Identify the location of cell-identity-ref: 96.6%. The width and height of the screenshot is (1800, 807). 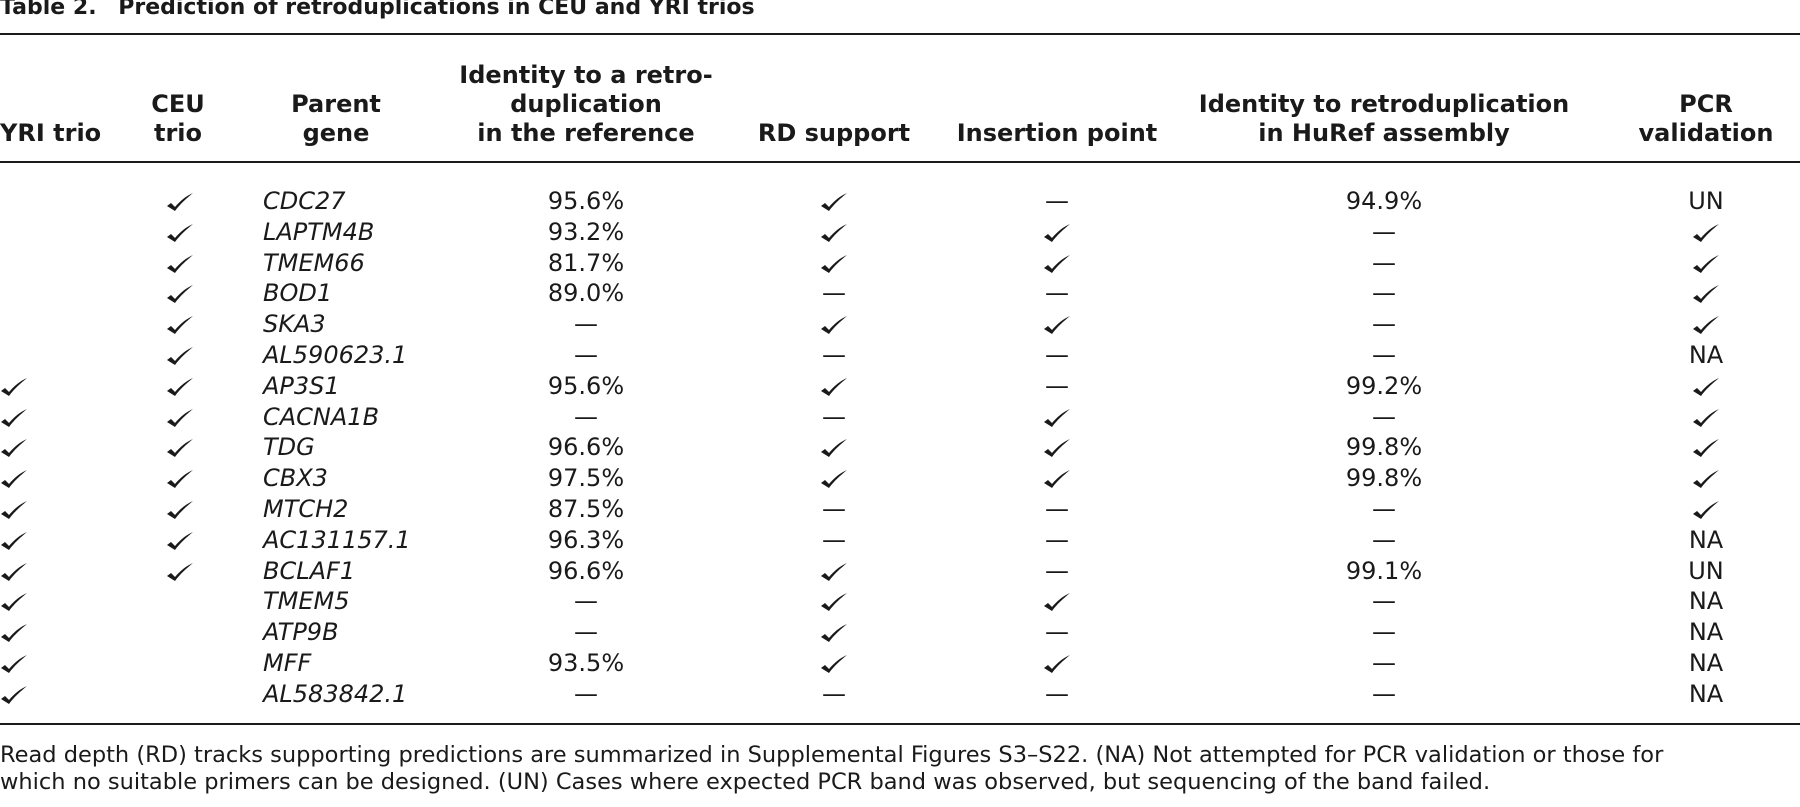
(586, 447).